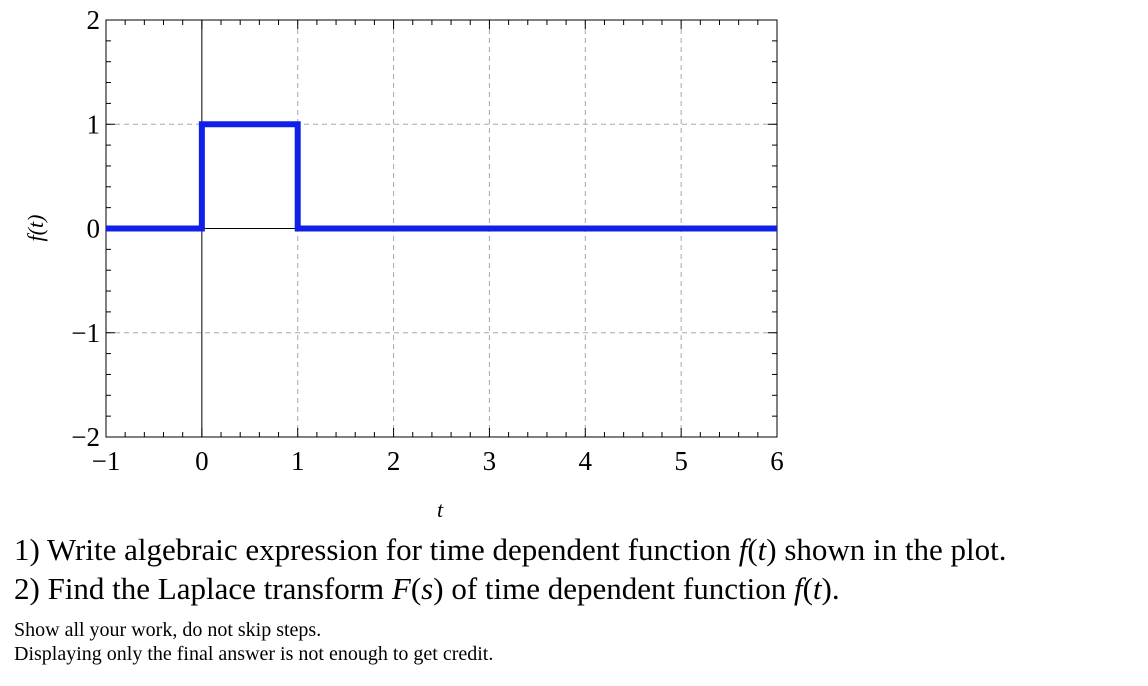 This screenshot has width=1148, height=686. Describe the element at coordinates (752, 549) in the screenshot. I see `question-1-paren-open: (` at that location.